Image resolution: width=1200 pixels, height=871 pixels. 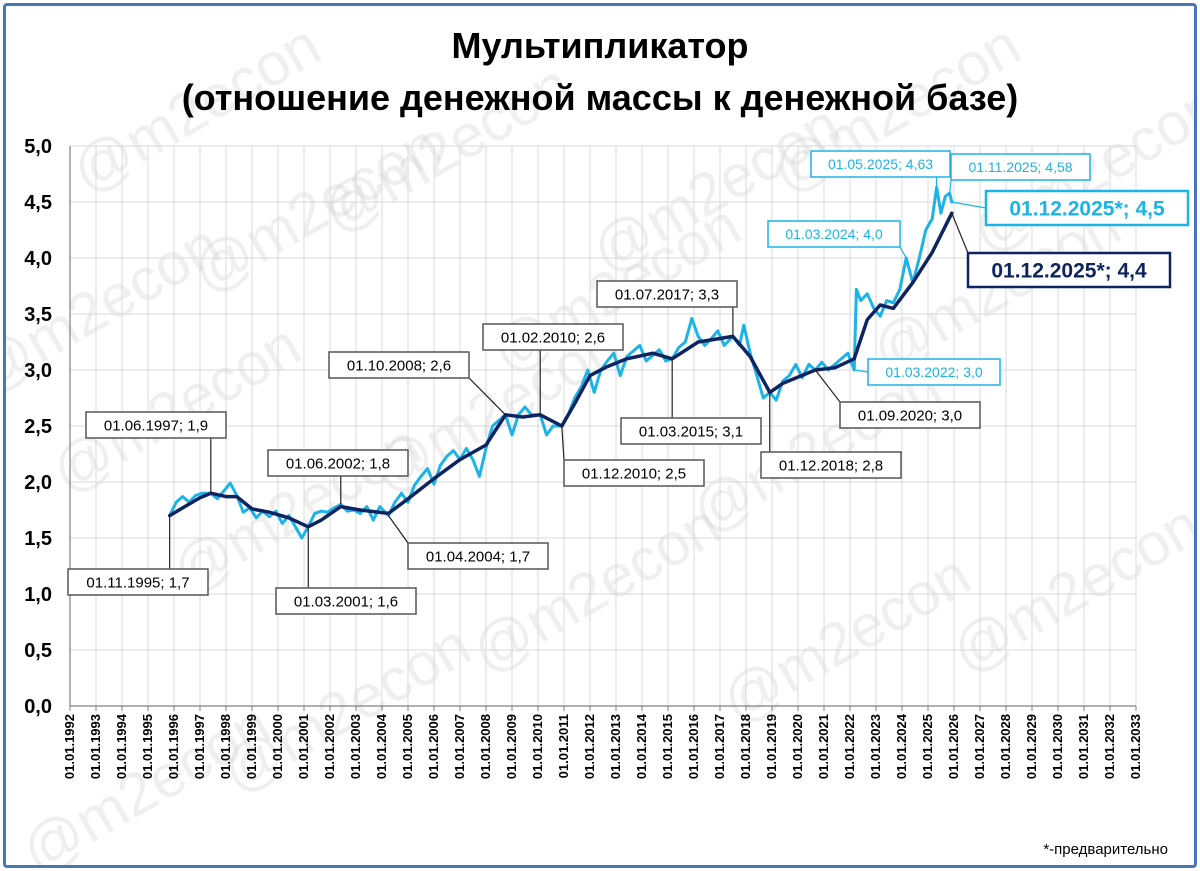 What do you see at coordinates (979, 746) in the screenshot?
I see `x-tick-label: 01.01.2027` at bounding box center [979, 746].